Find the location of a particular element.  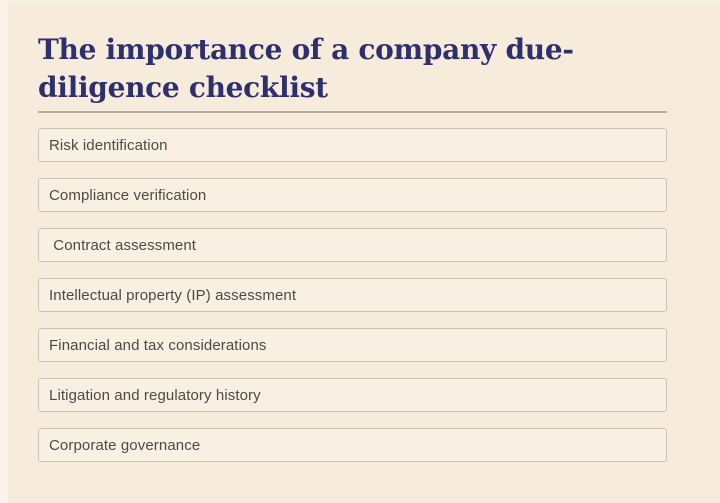

checklist-item-financial-tax: Financial and tax considerations is located at coordinates (352, 345).